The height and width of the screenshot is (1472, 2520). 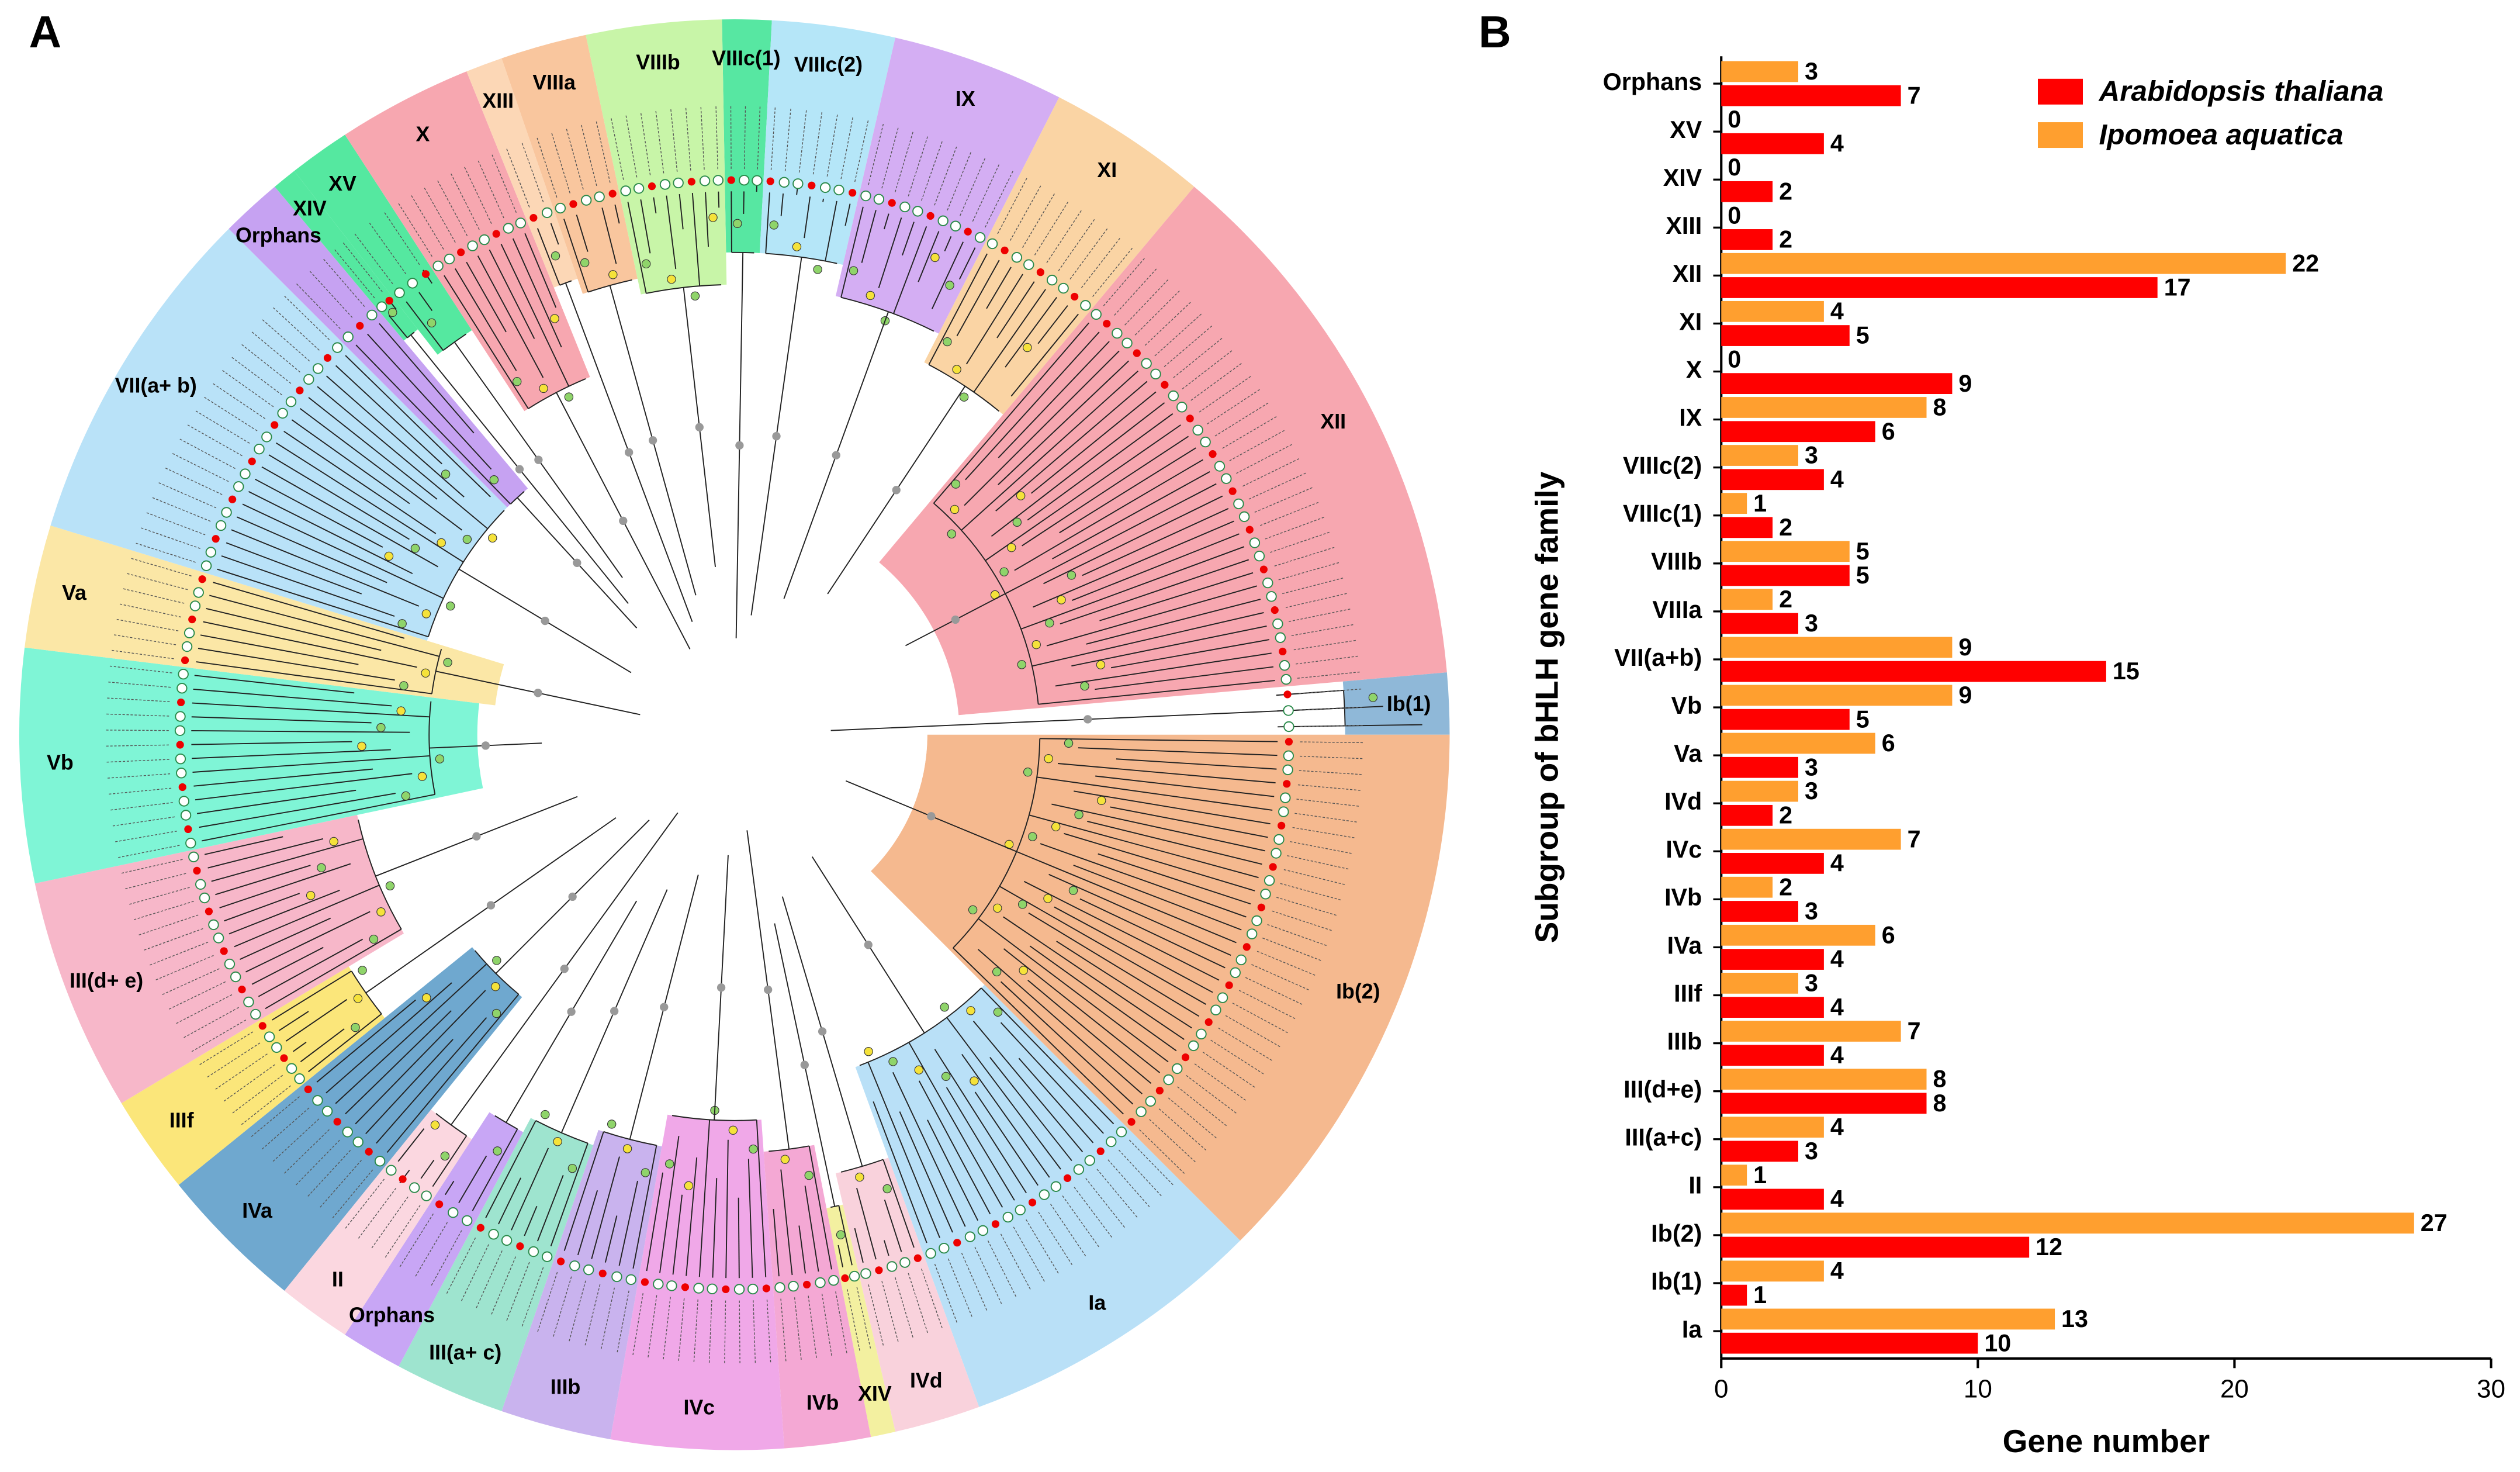 What do you see at coordinates (1863, 719) in the screenshot?
I see `value-label: 5` at bounding box center [1863, 719].